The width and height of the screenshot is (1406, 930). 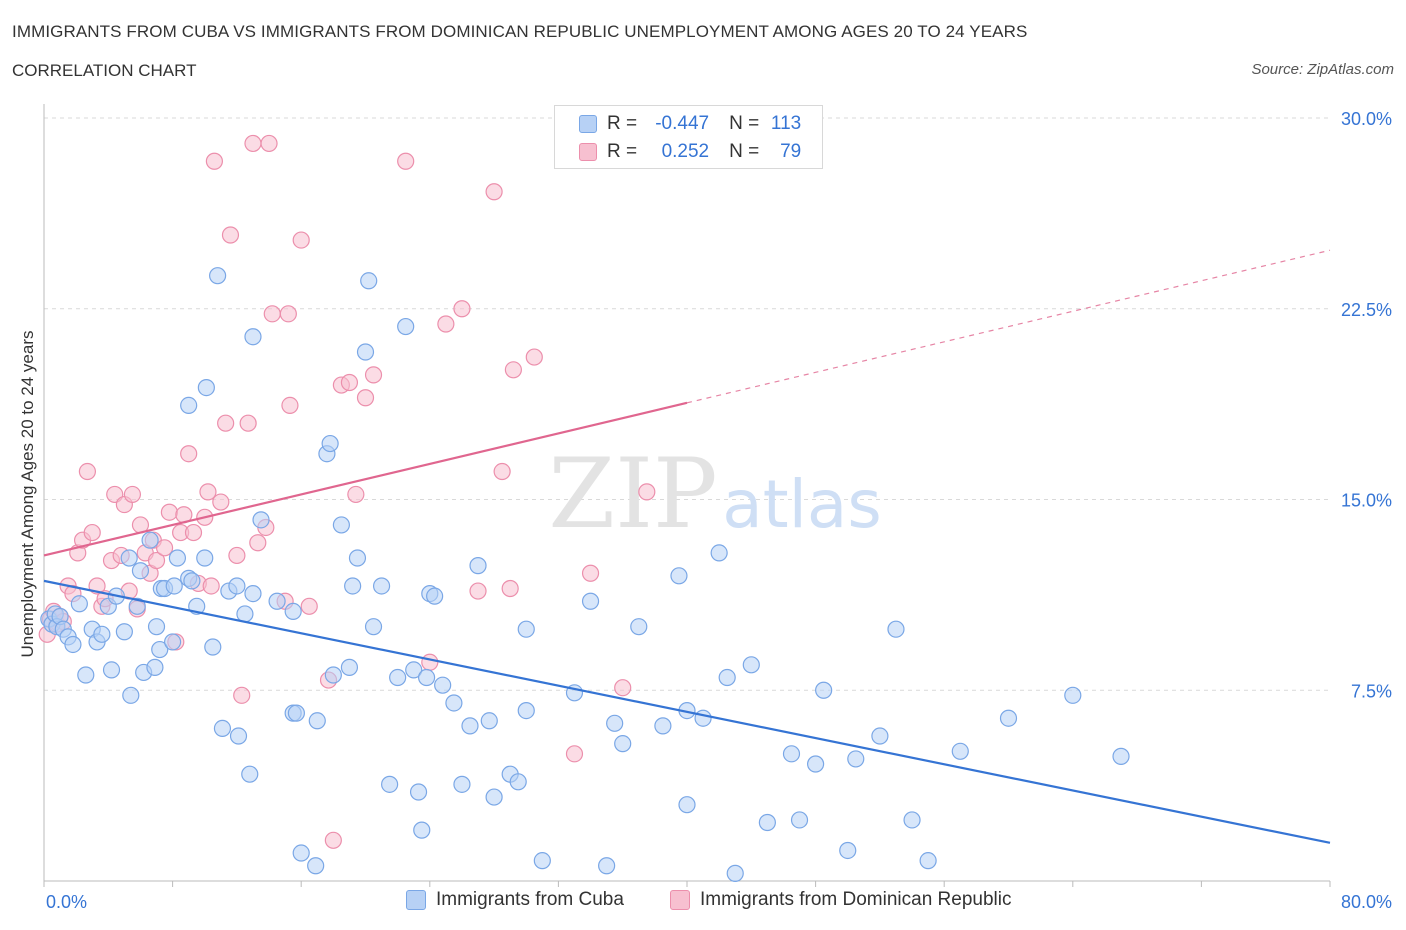 I want to click on legend-item-dominican: Immigrants from Dominican Republic, so click(x=841, y=900).